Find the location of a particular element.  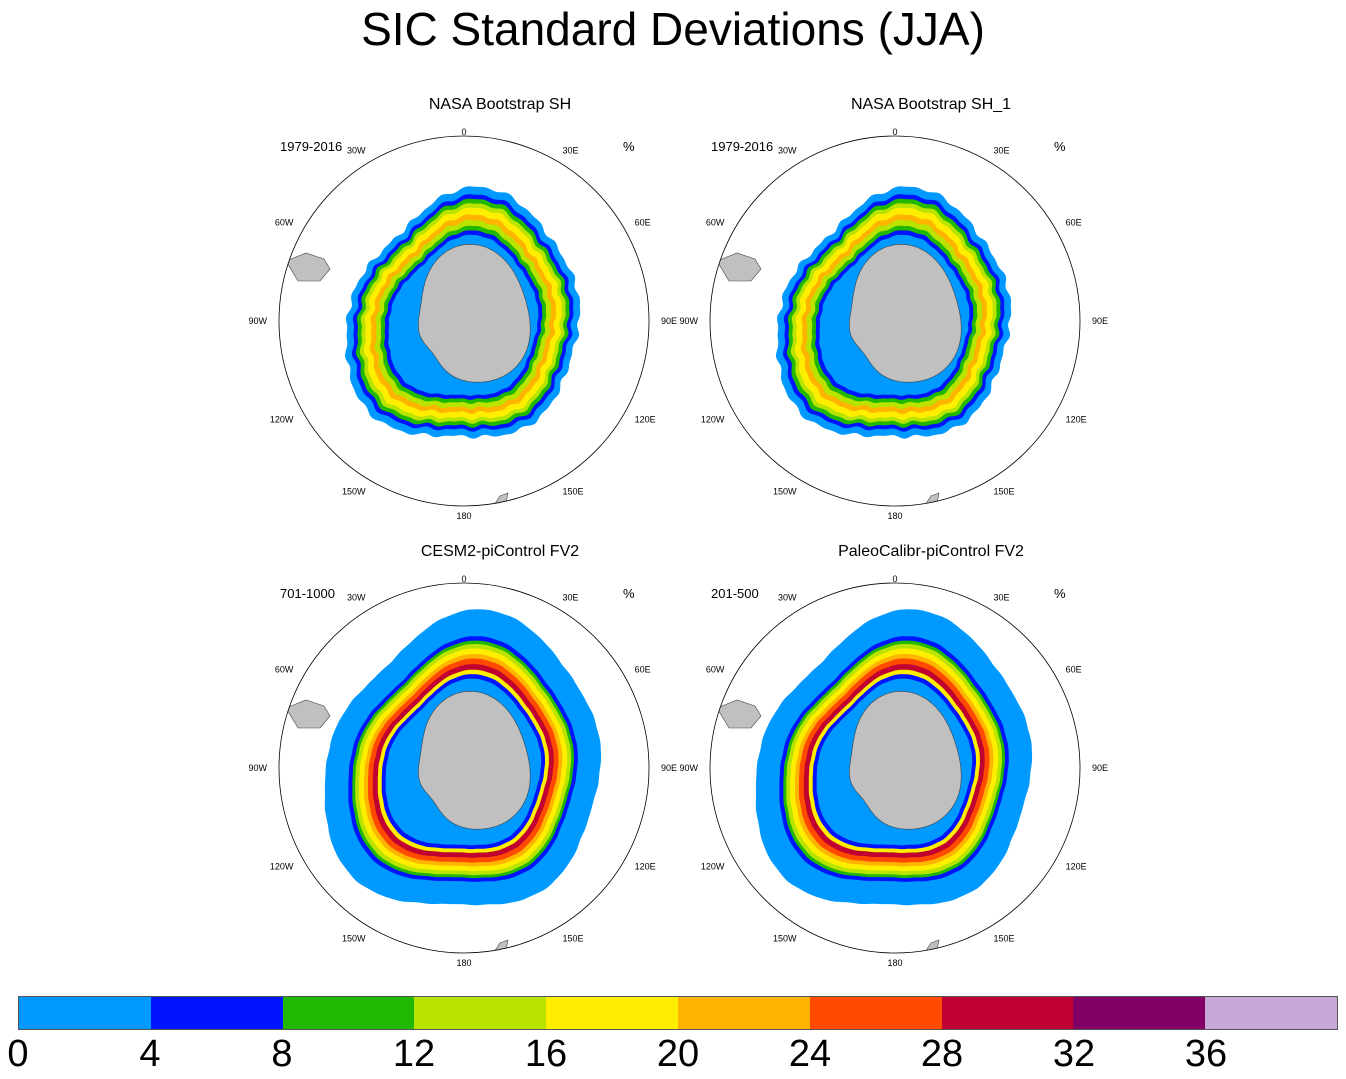

panel-title: NASA Bootstrap SH_1 is located at coordinates (931, 104).